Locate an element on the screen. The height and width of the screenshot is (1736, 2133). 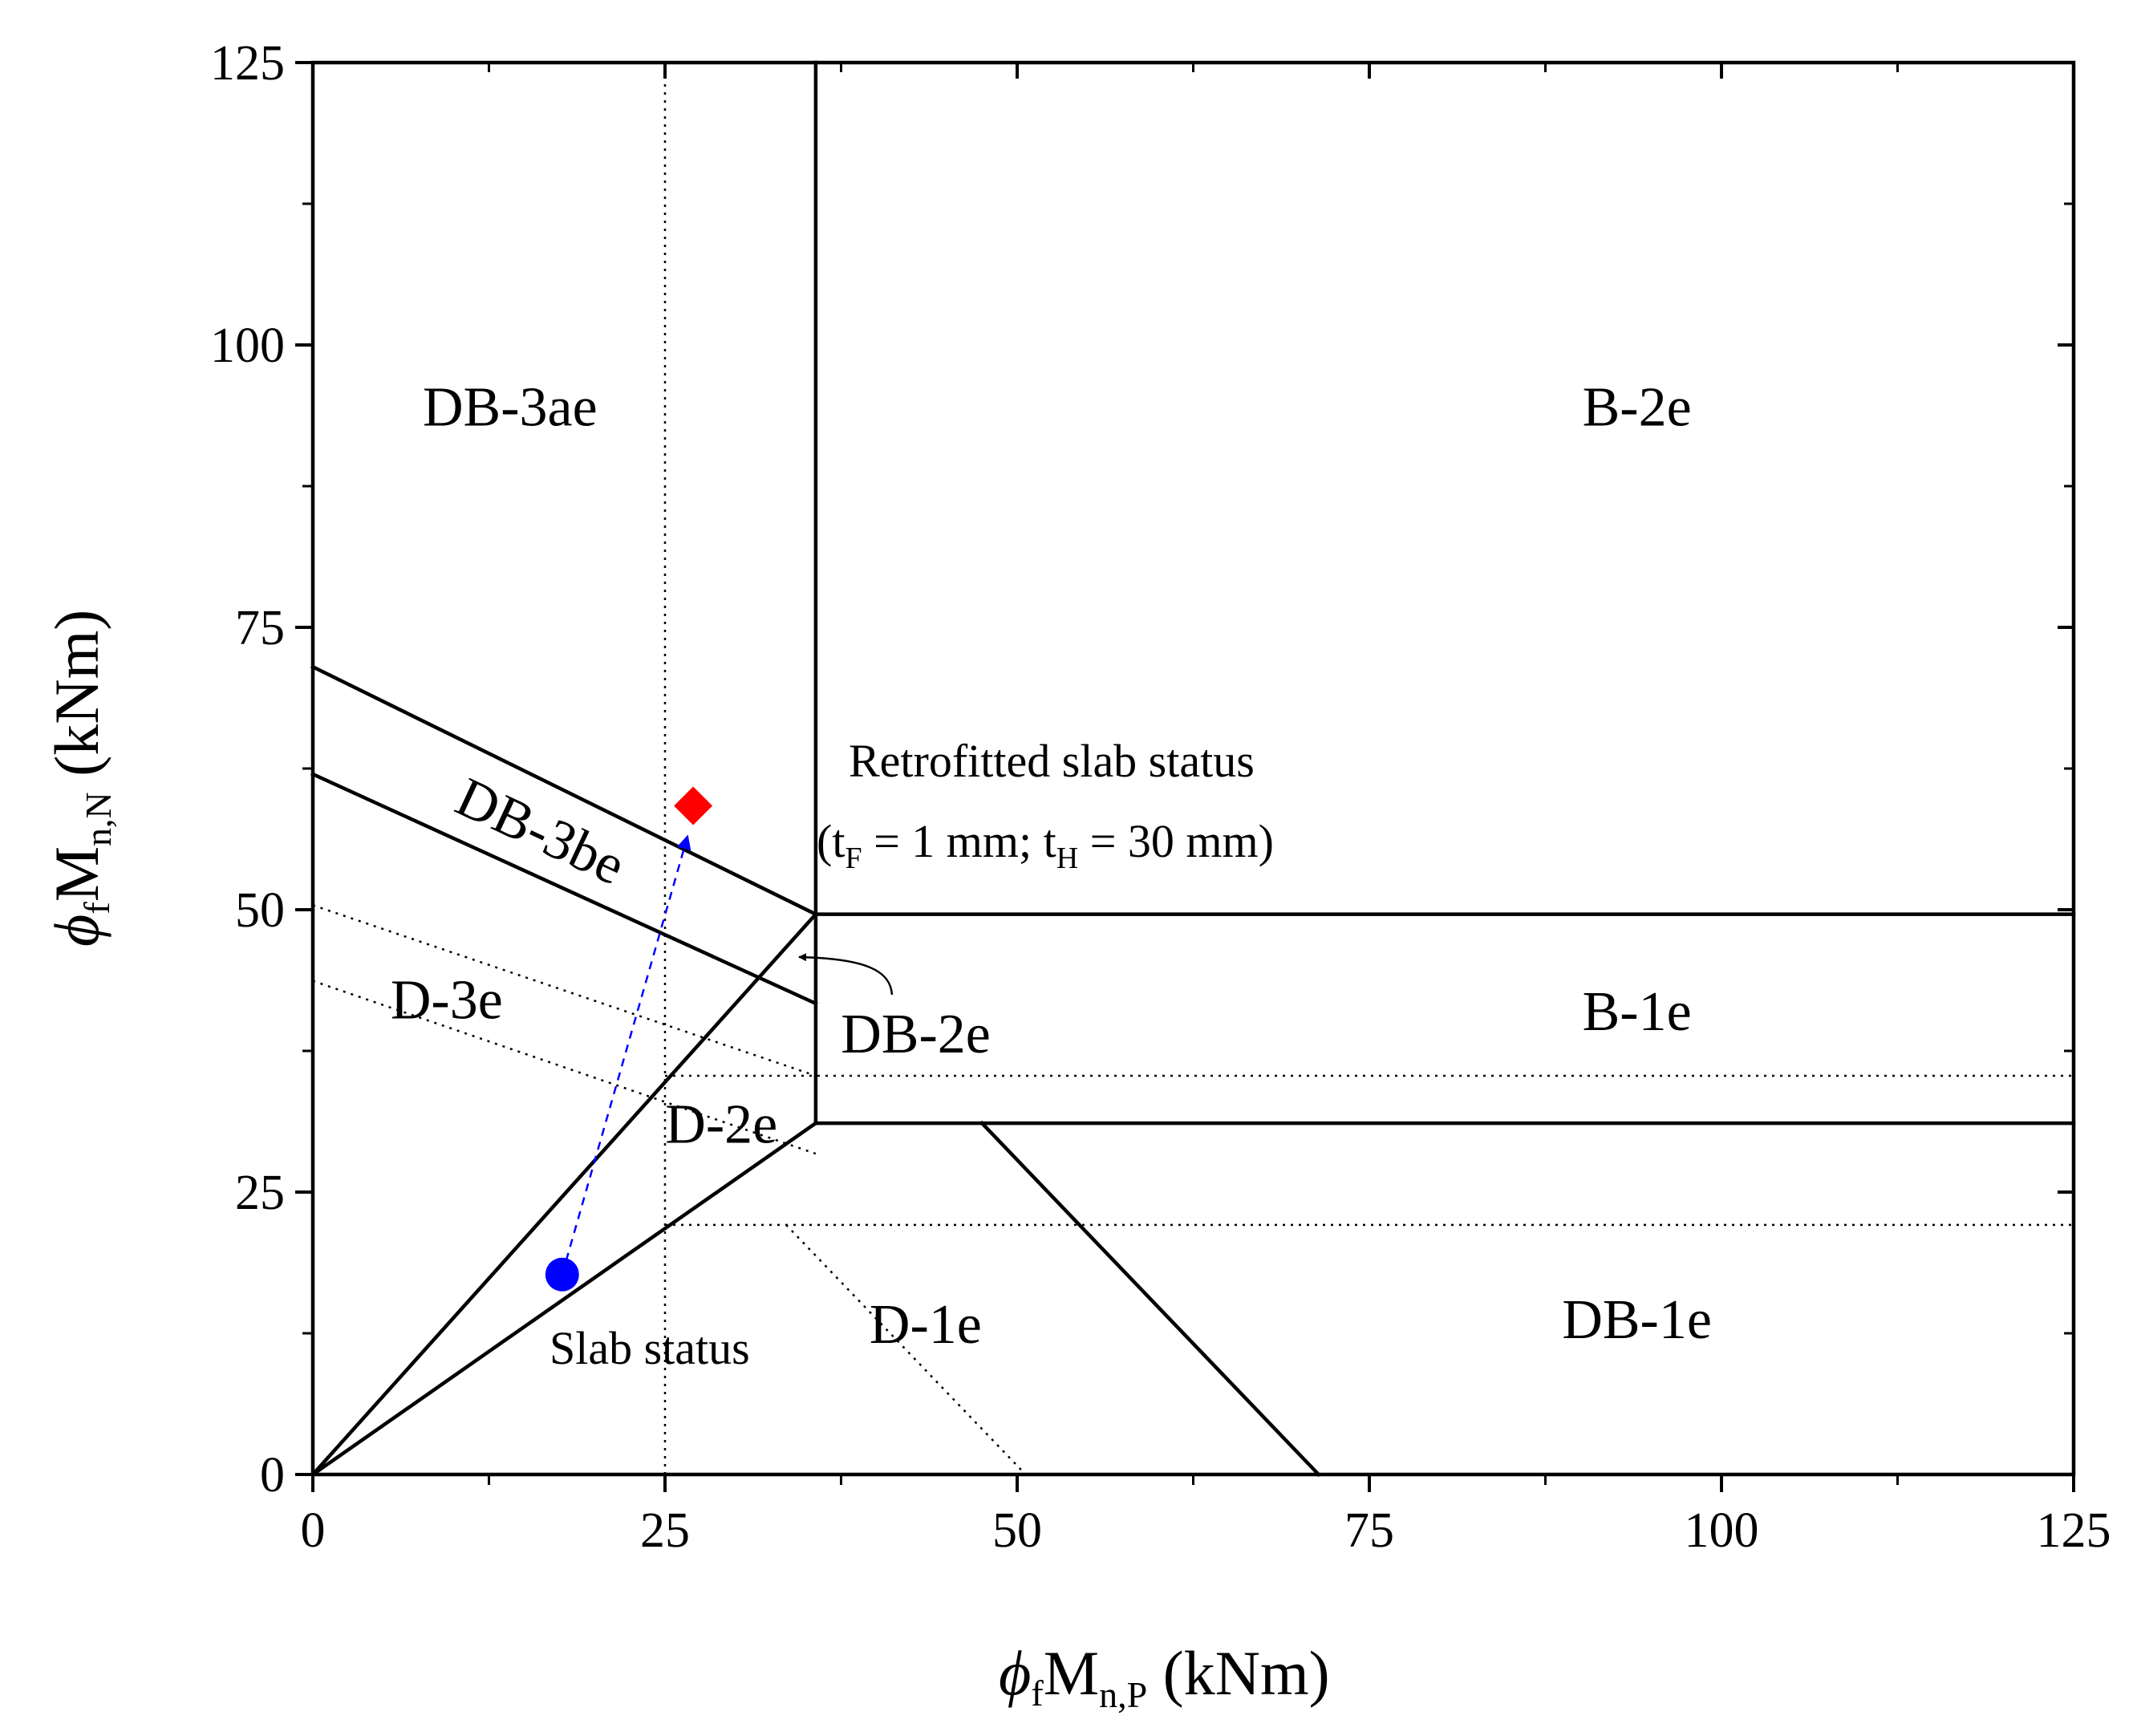
retrofitted-status-point is located at coordinates (693, 806).